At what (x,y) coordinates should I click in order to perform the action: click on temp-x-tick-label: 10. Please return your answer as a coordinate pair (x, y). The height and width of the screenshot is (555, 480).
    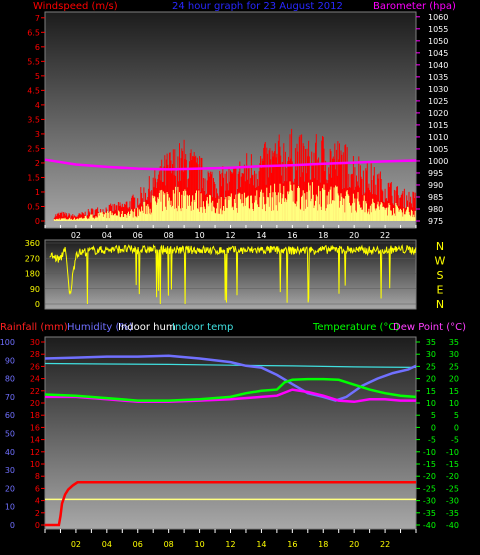
    Looking at the image, I should click on (199, 544).